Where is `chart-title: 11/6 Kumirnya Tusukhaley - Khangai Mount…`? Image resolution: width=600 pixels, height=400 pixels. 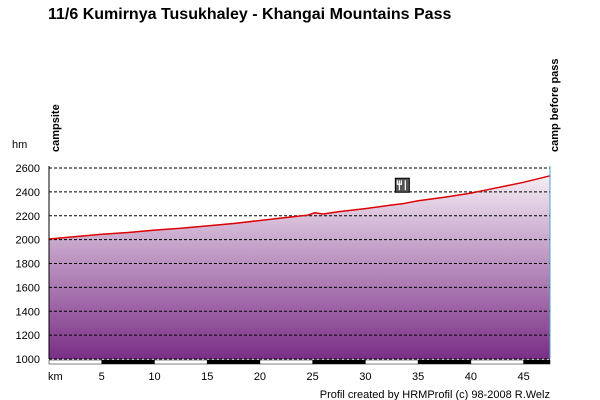 chart-title: 11/6 Kumirnya Tusukhaley - Khangai Mount… is located at coordinates (249, 14).